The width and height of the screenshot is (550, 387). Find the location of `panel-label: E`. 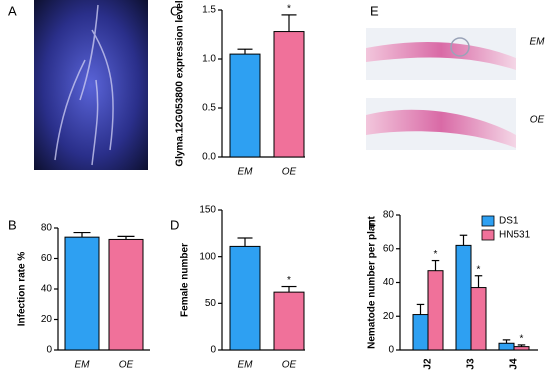

panel-label: E is located at coordinates (374, 10).